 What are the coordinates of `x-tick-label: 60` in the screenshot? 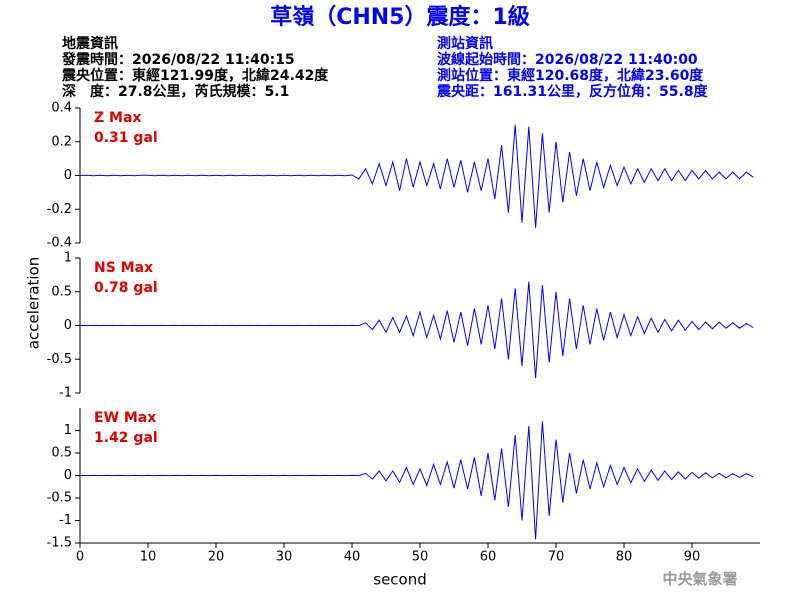 It's located at (488, 557).